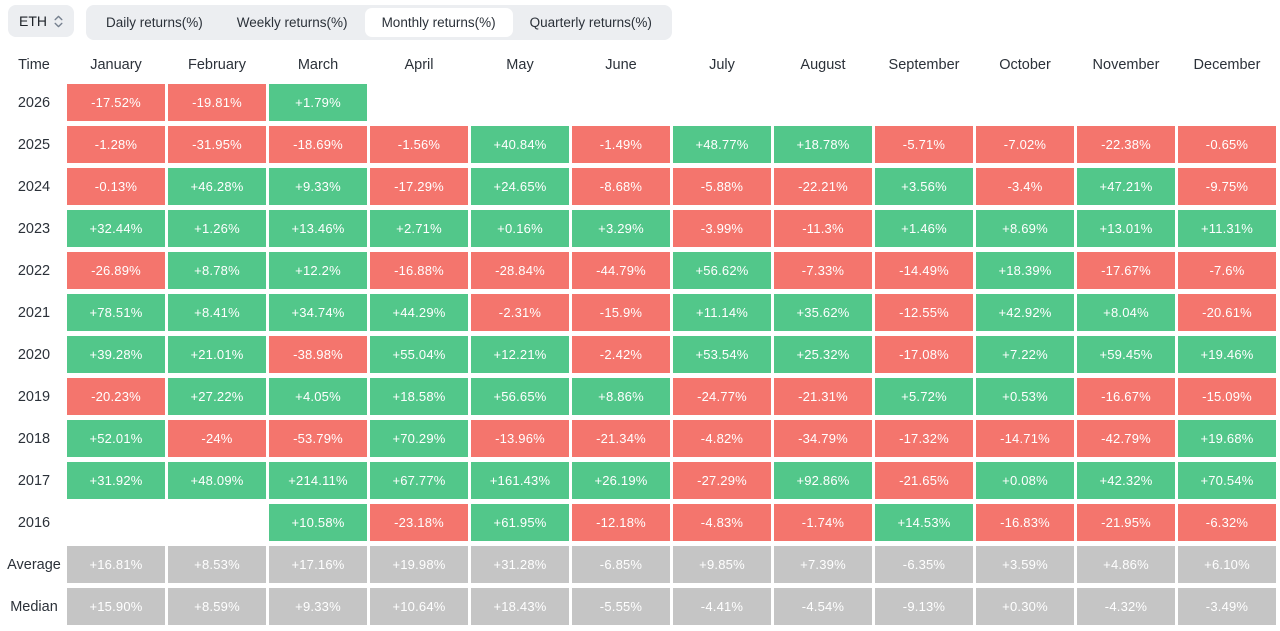 The height and width of the screenshot is (631, 1280). Describe the element at coordinates (722, 270) in the screenshot. I see `return-cell: +56.62%` at that location.